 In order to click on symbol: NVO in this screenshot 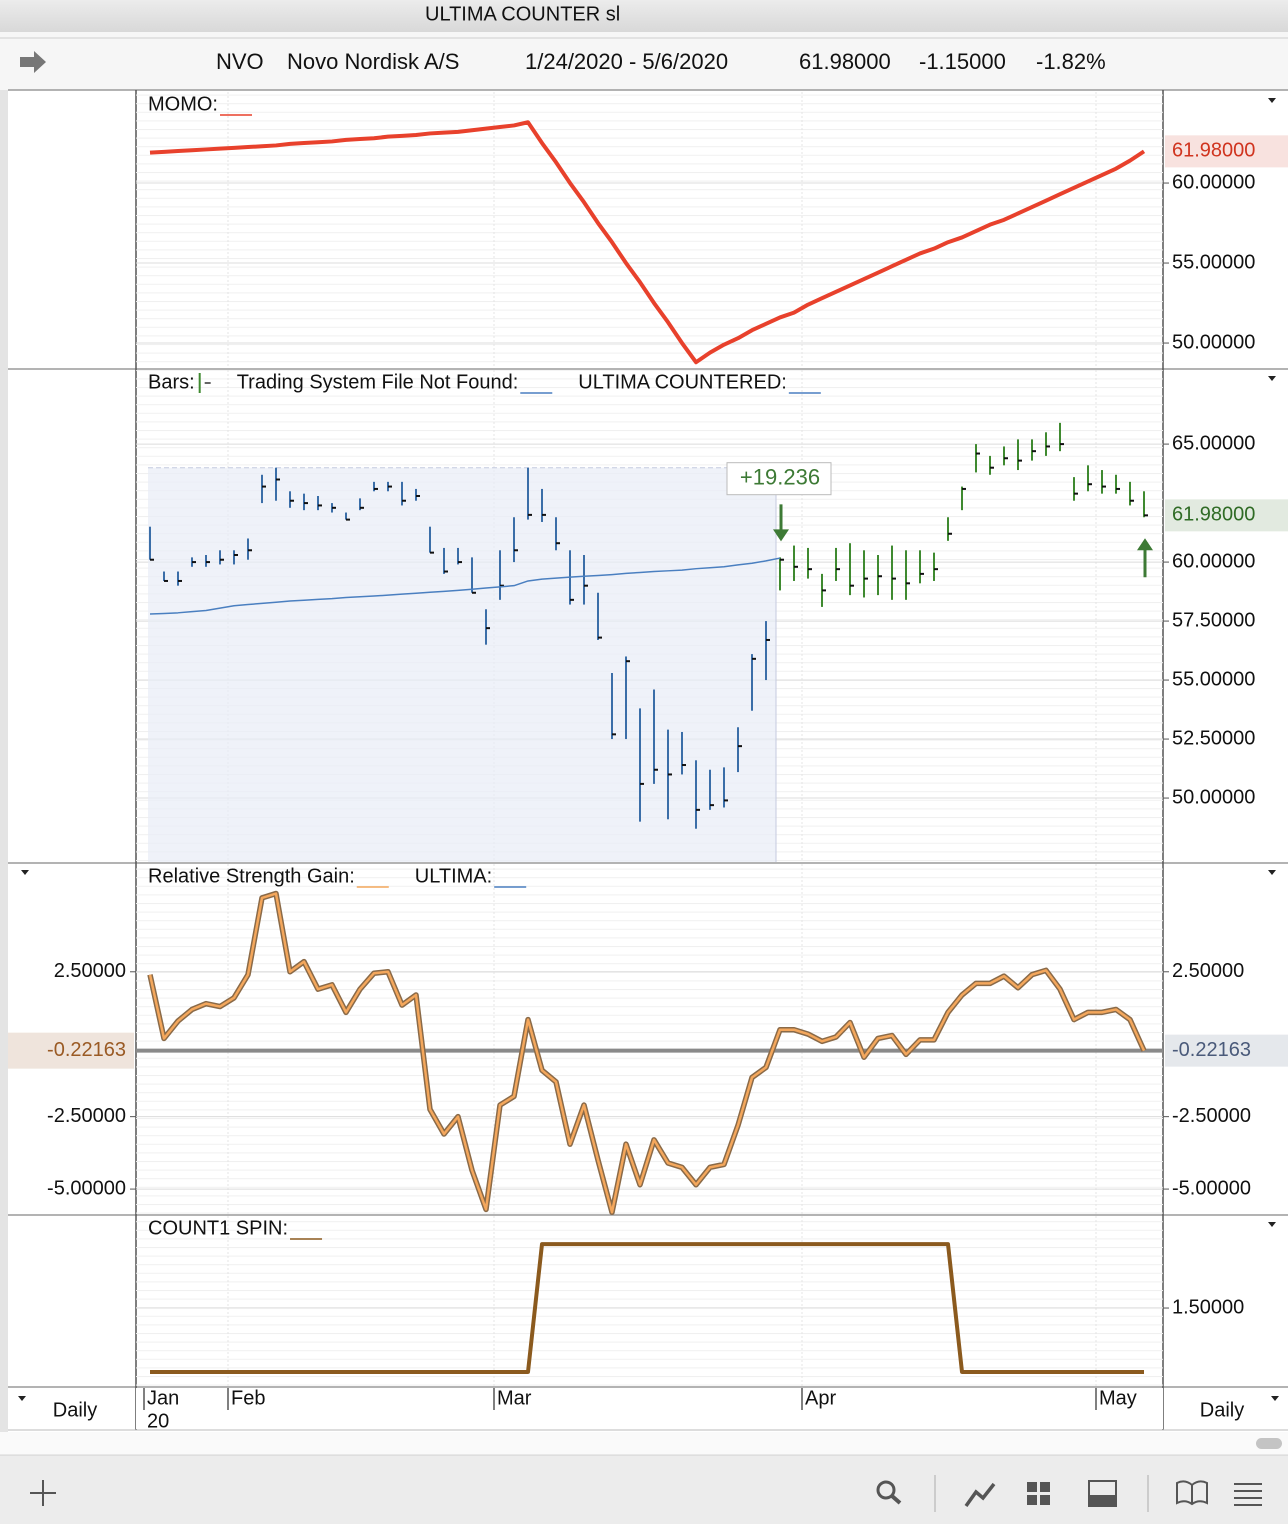, I will do `click(240, 61)`.